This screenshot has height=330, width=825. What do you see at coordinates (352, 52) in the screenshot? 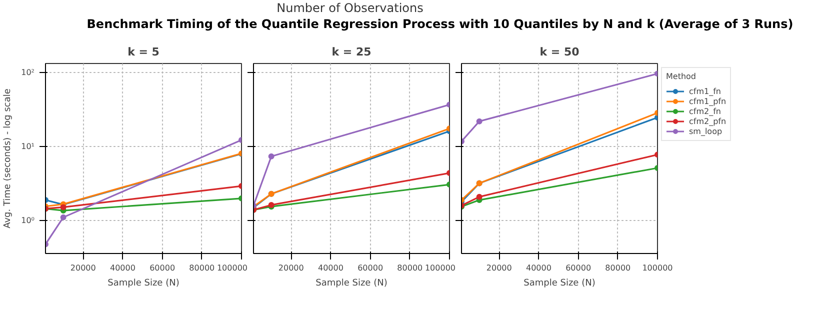
I see `chart-title: k = 25` at bounding box center [352, 52].